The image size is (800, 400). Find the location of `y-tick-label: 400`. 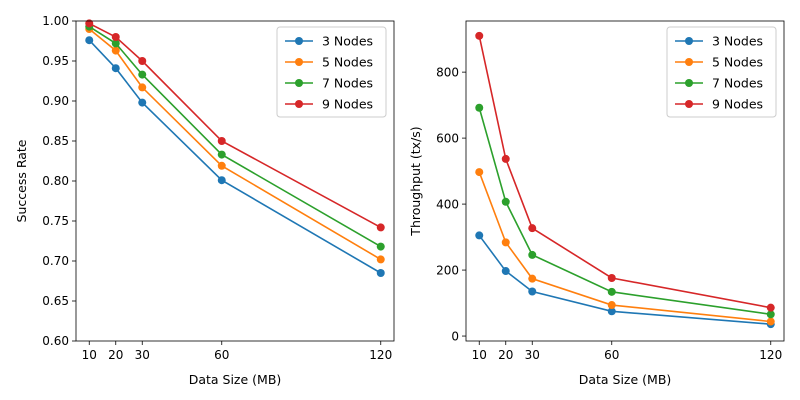

y-tick-label: 400 is located at coordinates (447, 204).